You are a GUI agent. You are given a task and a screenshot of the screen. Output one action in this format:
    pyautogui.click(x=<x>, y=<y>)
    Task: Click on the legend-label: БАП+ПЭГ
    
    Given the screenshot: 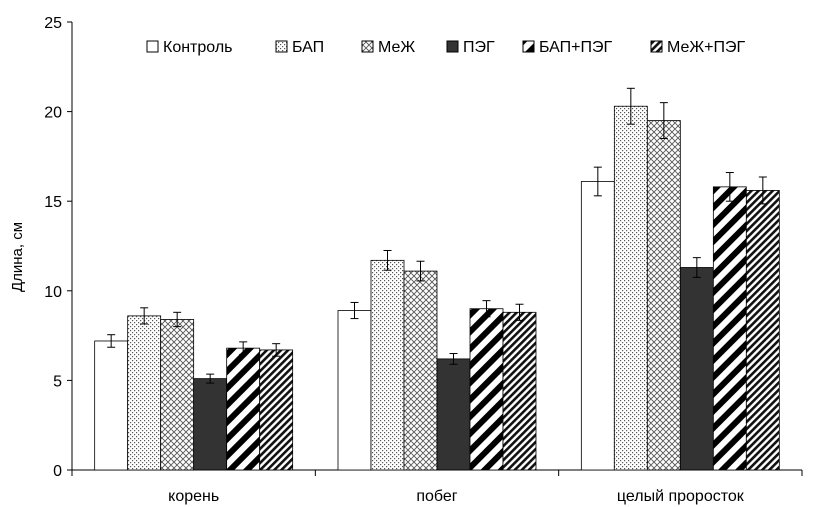 What is the action you would take?
    pyautogui.click(x=575, y=47)
    